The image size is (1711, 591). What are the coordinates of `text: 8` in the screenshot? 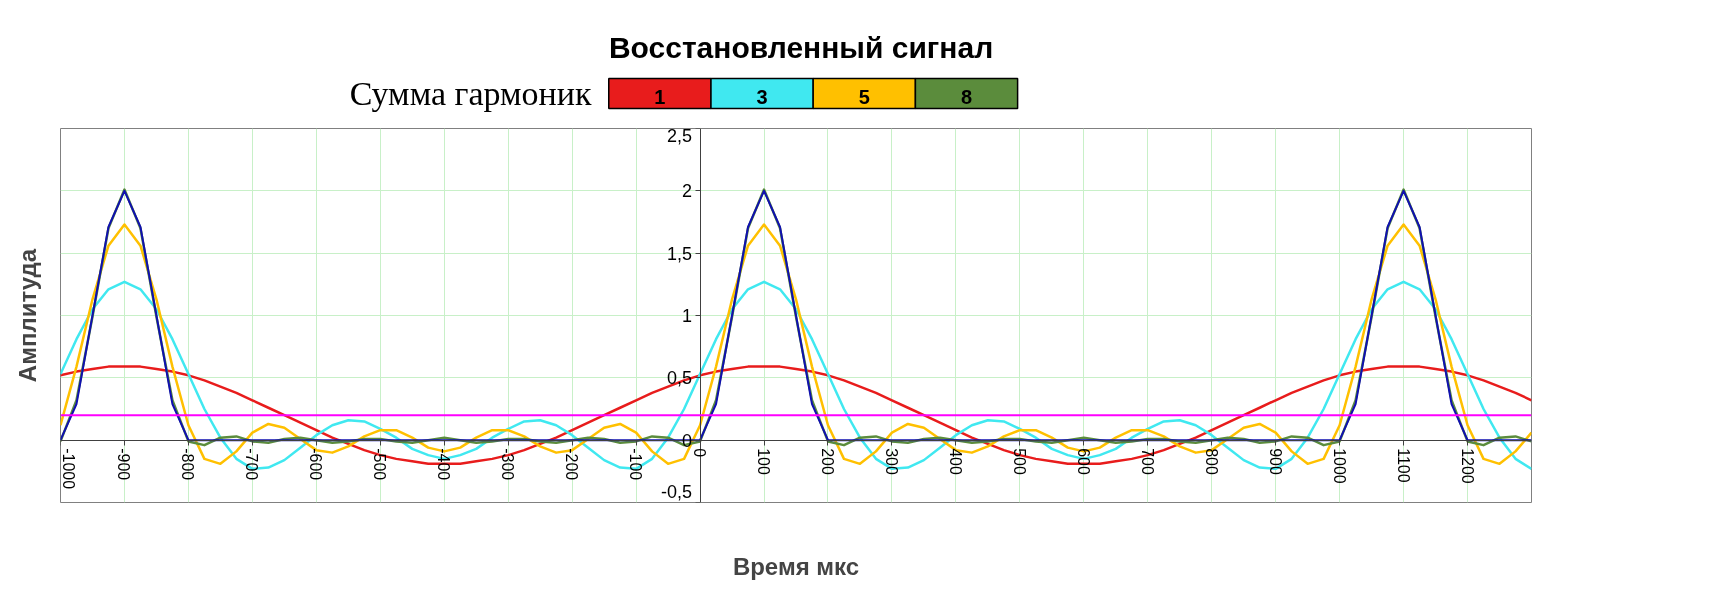 It's located at (966, 96).